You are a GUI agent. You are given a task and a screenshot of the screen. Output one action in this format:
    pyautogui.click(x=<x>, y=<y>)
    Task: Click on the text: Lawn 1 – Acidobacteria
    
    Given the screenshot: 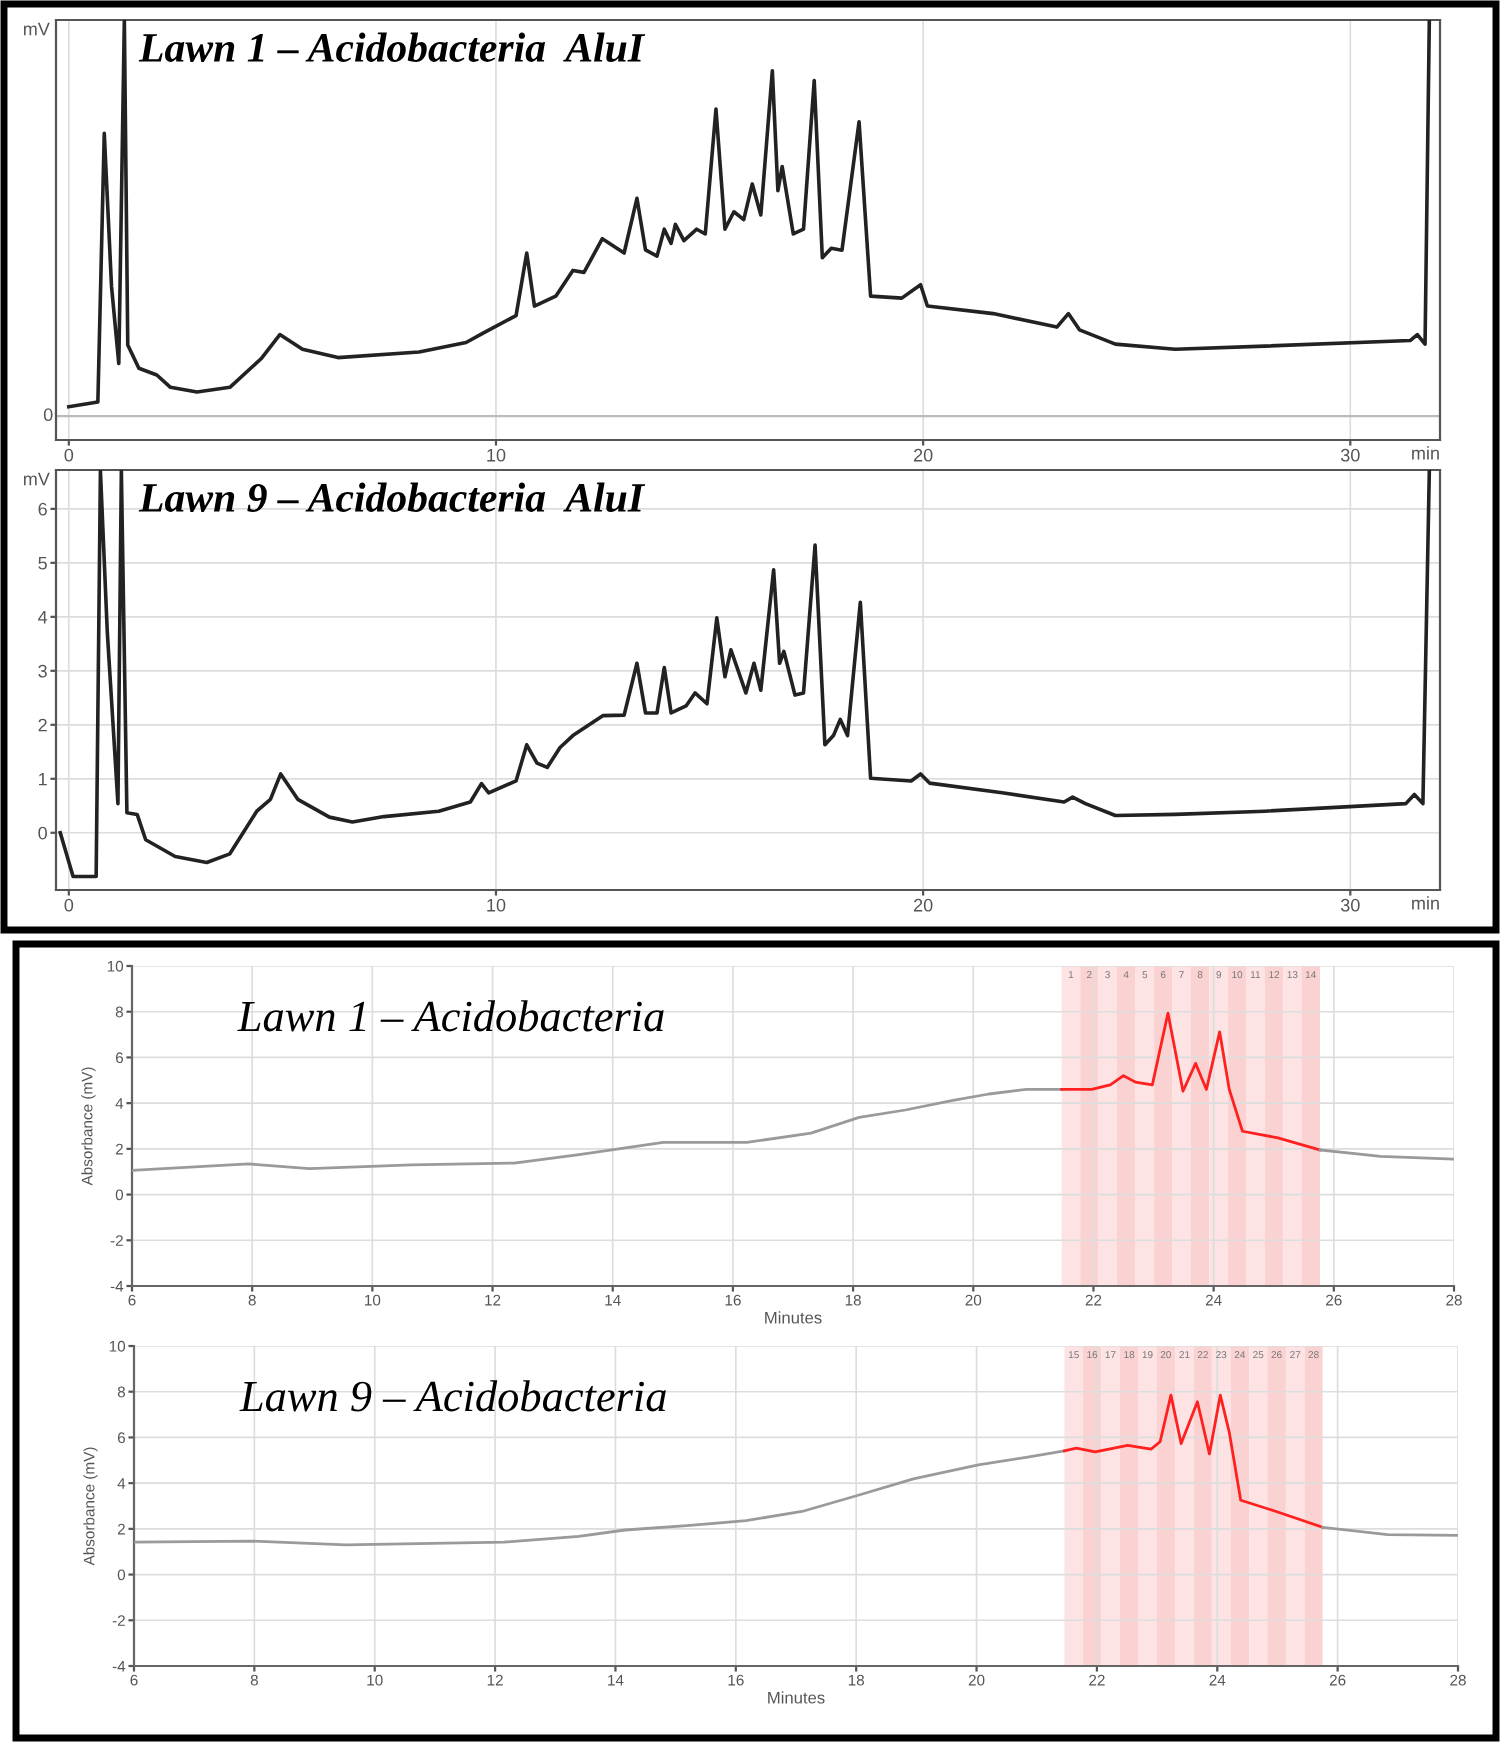 What is the action you would take?
    pyautogui.click(x=450, y=1016)
    